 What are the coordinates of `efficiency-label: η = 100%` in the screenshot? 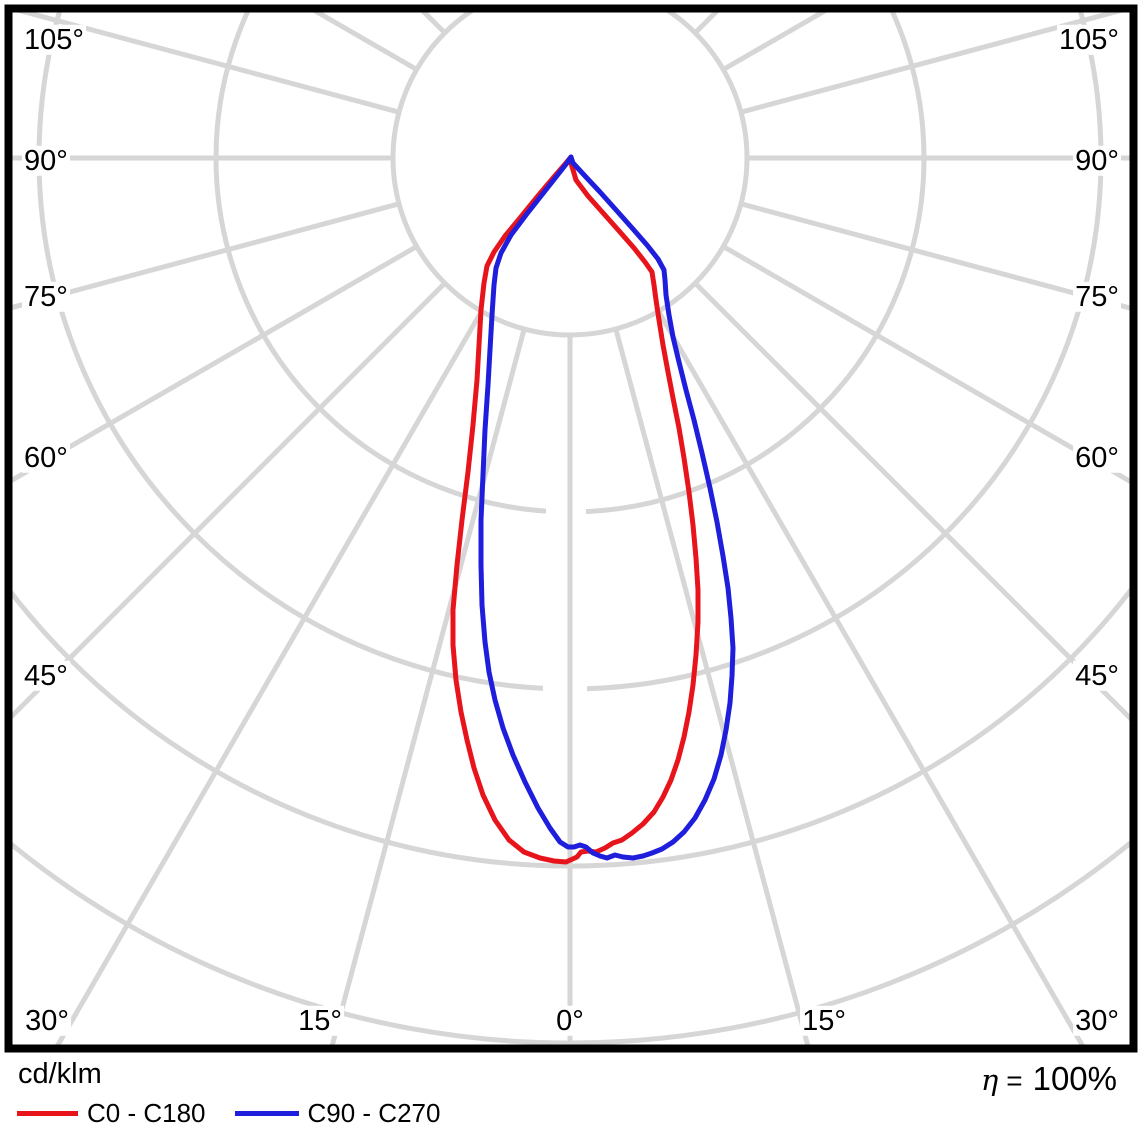 It's located at (1049, 1079).